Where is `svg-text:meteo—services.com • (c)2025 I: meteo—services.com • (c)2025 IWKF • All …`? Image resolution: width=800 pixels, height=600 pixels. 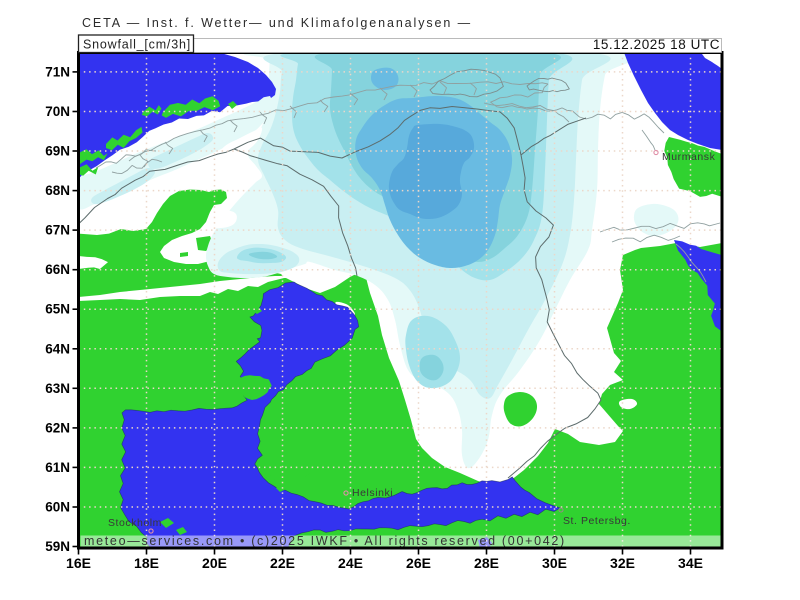 svg-text:meteo—services.com • (c)2025 I: meteo—services.com • (c)2025 IWKF • All … is located at coordinates (325, 541).